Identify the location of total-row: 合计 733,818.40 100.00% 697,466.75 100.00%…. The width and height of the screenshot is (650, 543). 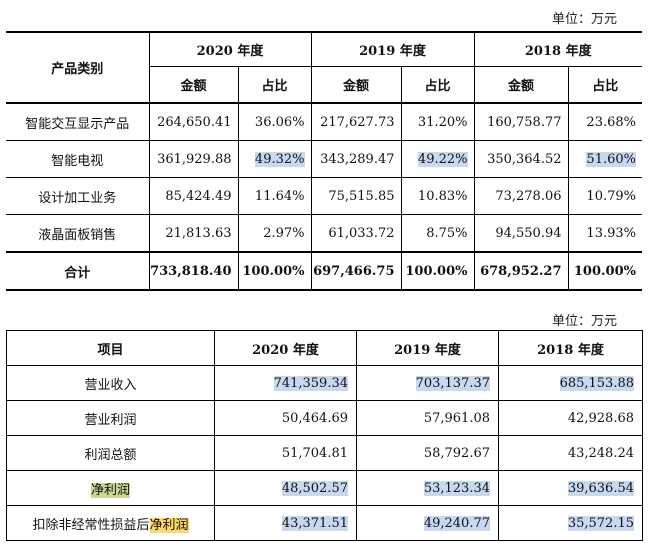
(324, 270).